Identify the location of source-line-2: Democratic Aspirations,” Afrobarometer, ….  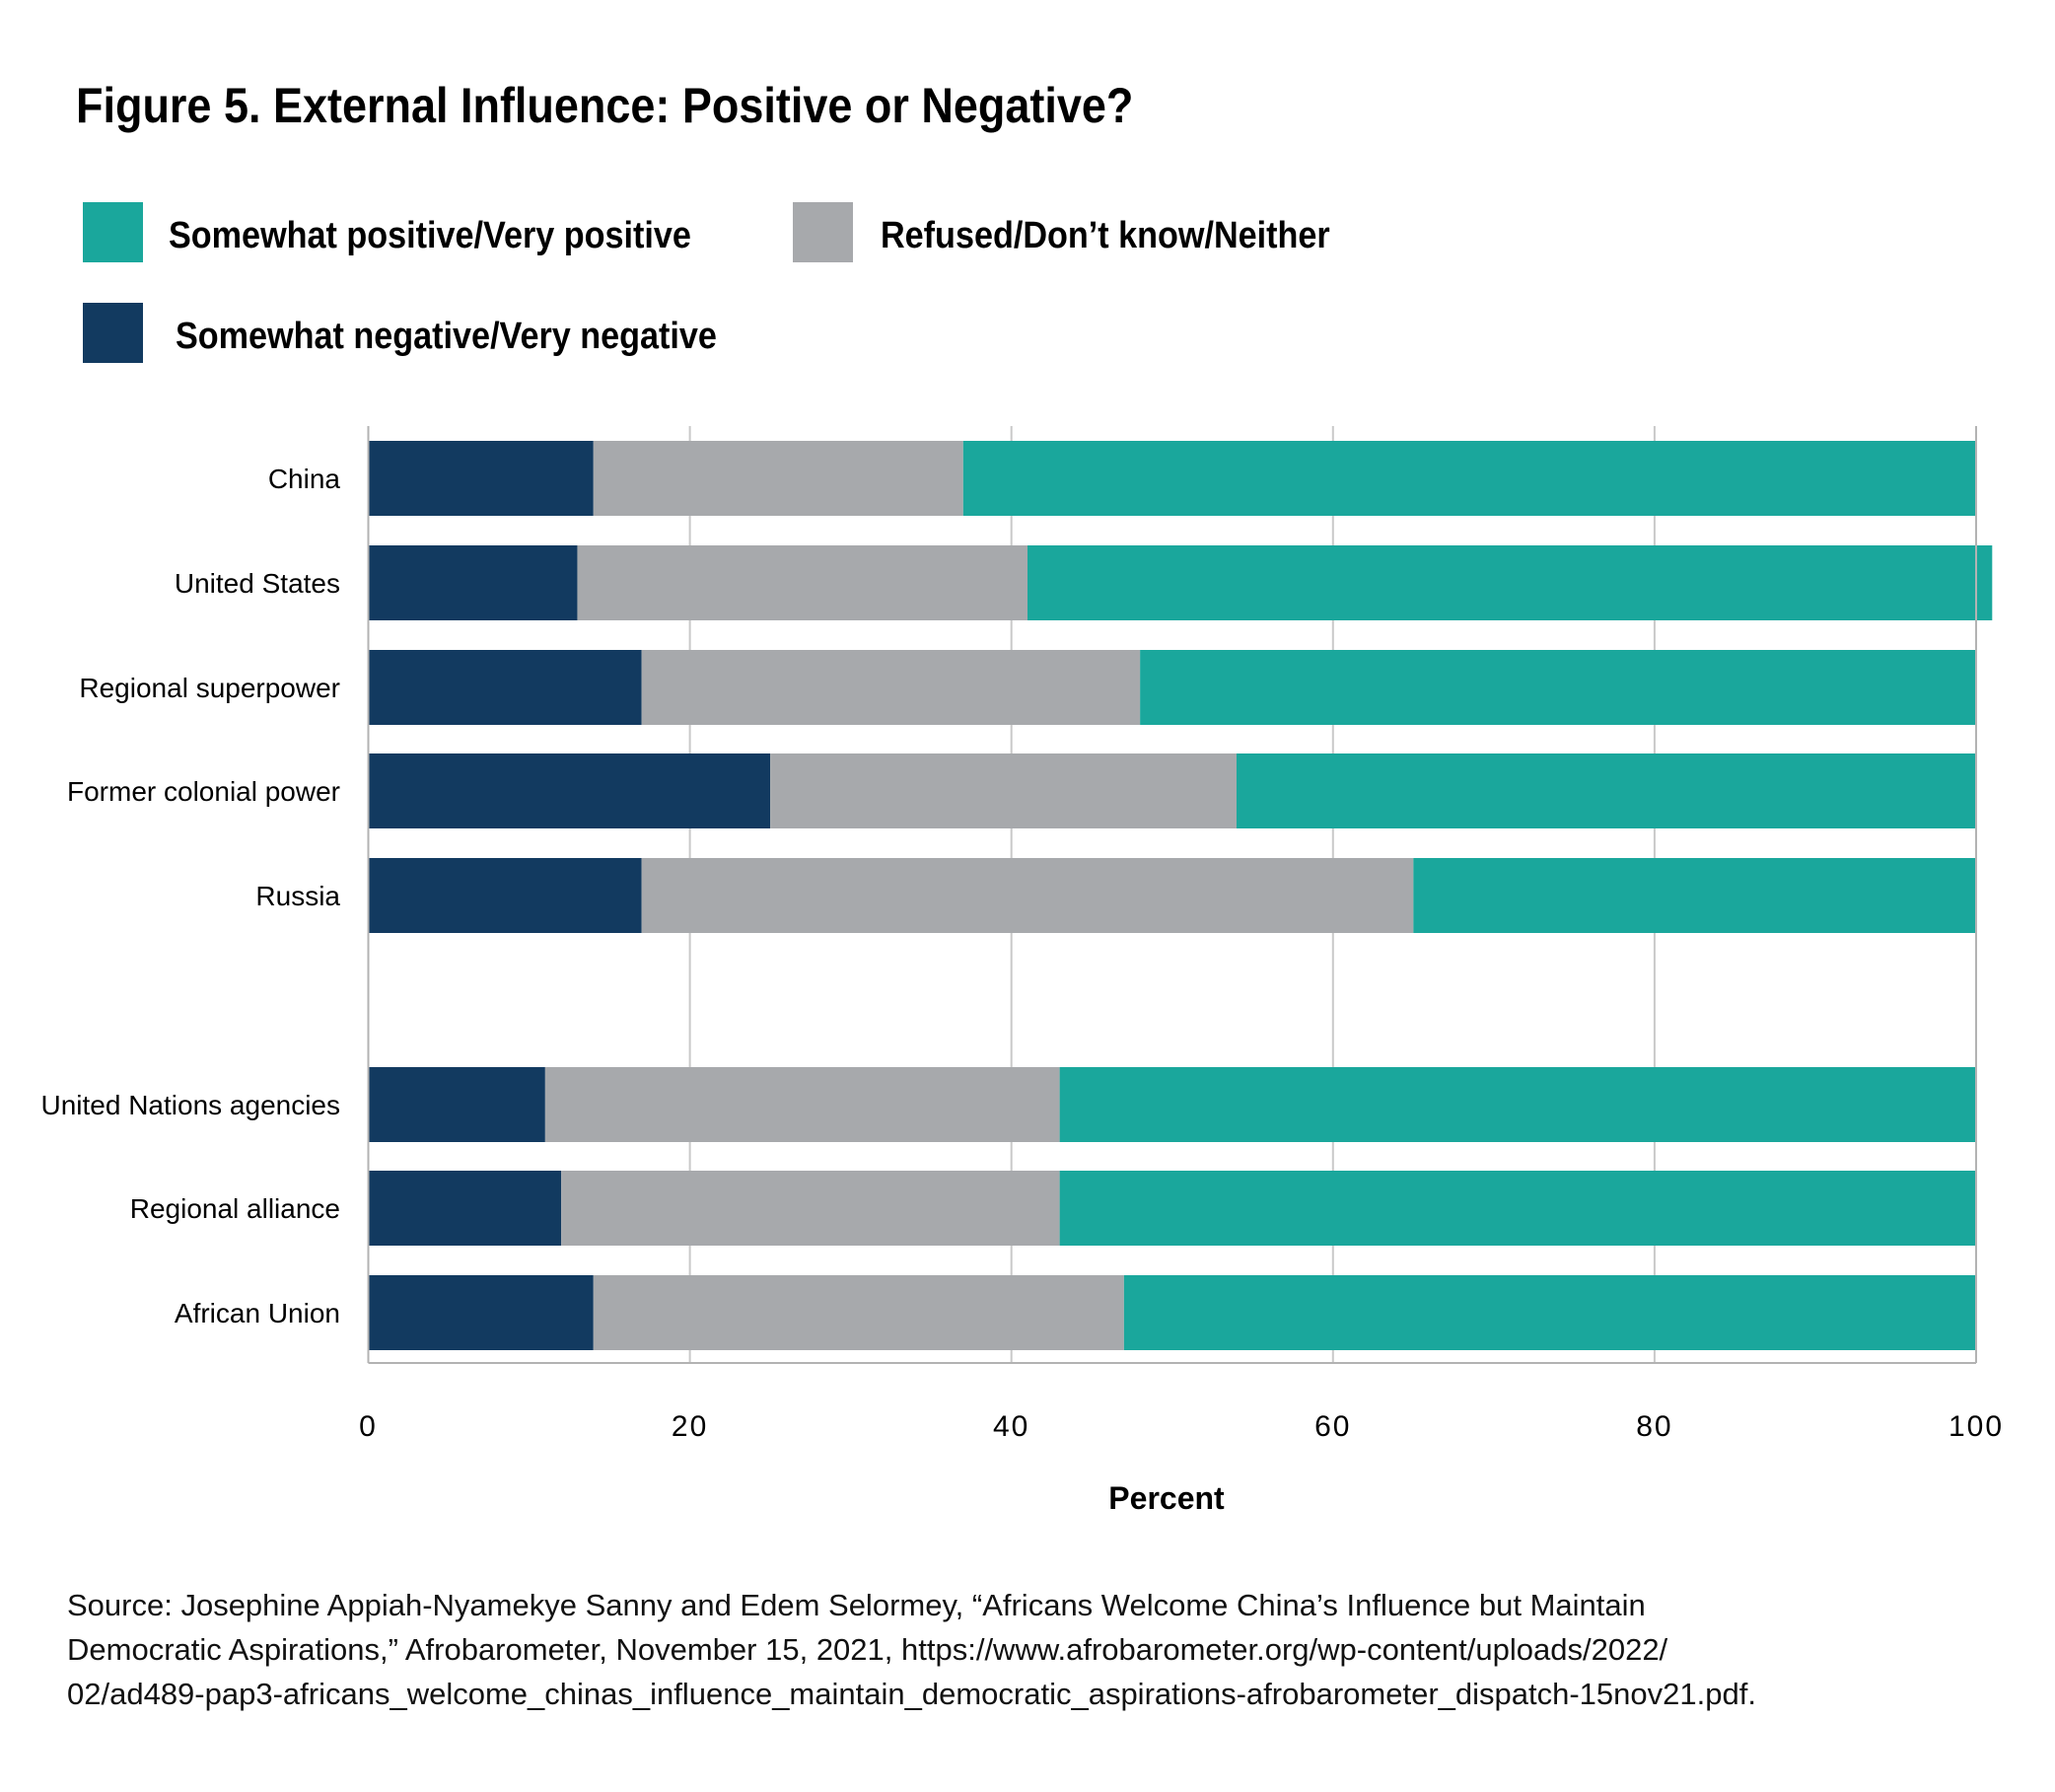
(867, 1649).